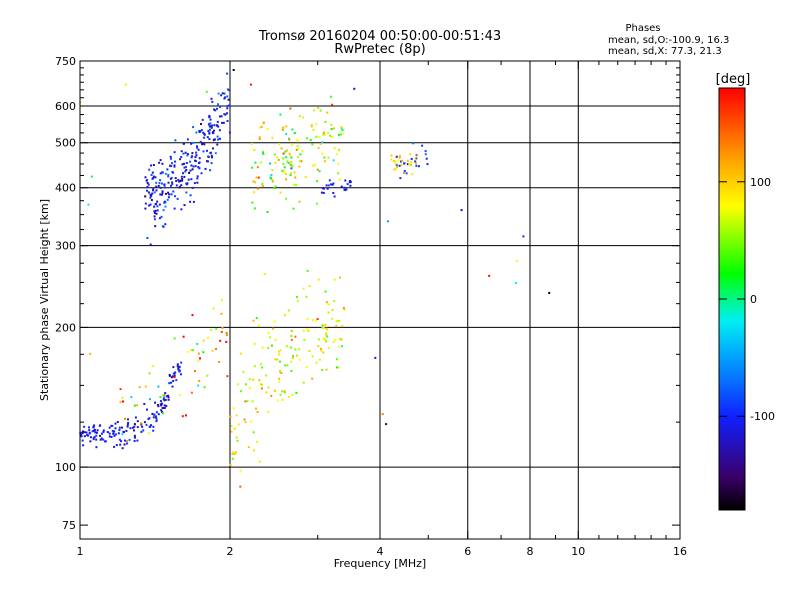 The image size is (800, 600). I want to click on stats-heading: Phases, so click(642, 28).